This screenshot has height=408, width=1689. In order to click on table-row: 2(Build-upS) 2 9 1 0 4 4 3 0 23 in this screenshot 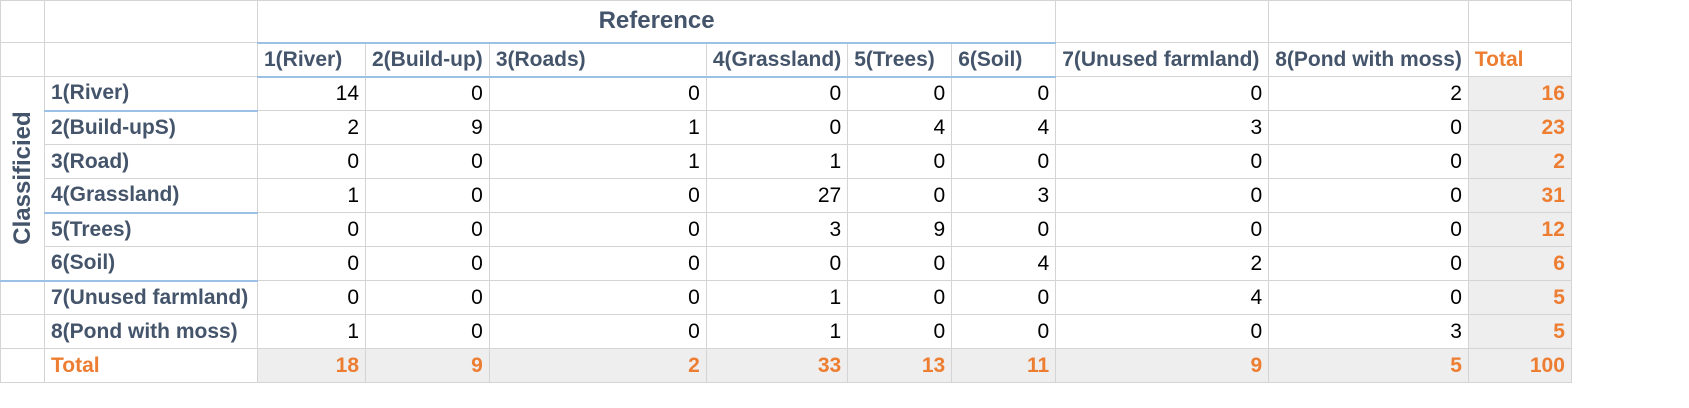, I will do `click(786, 127)`.